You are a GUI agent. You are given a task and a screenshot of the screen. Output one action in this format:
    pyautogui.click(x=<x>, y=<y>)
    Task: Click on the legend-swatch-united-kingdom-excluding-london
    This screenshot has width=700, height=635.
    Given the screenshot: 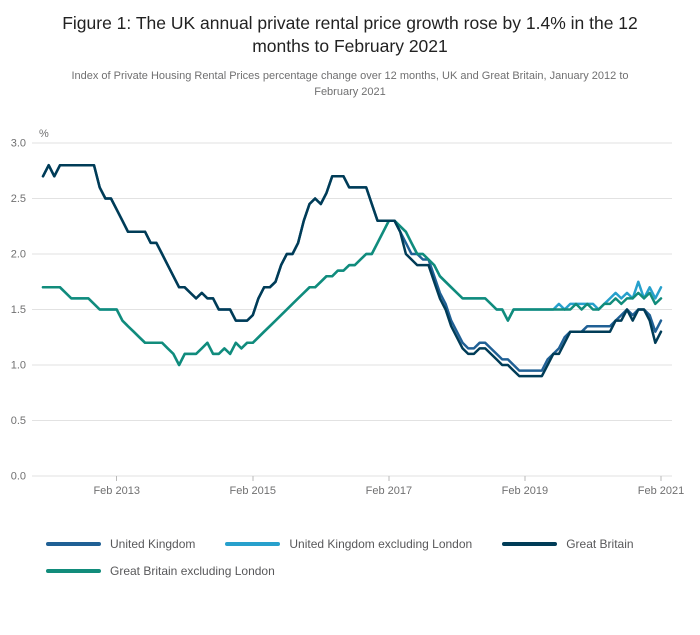 What is the action you would take?
    pyautogui.click(x=253, y=543)
    